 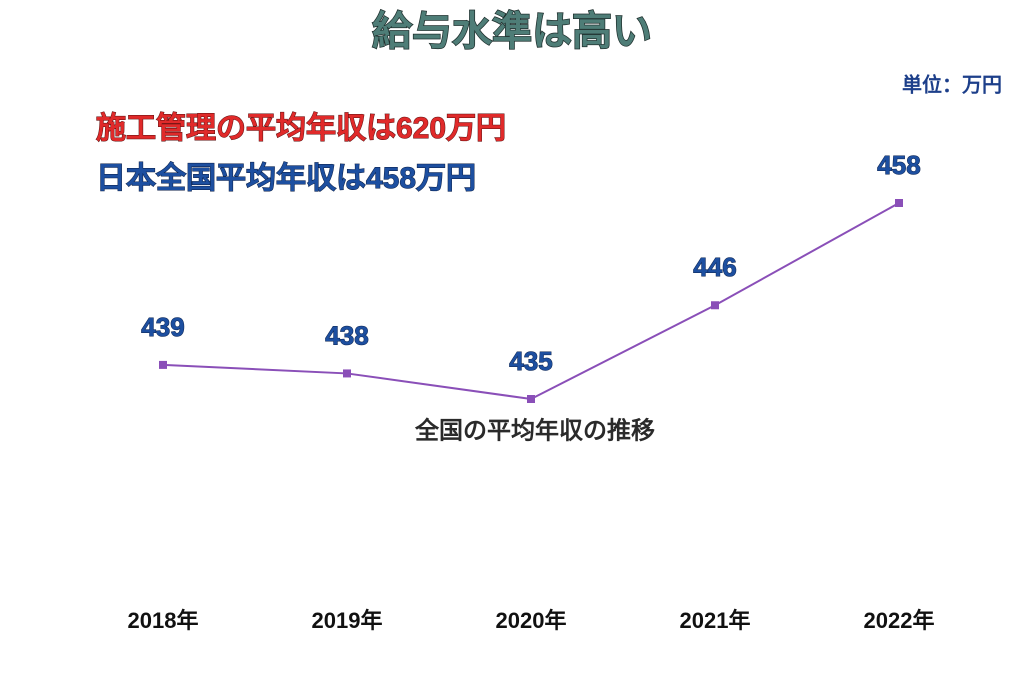 What do you see at coordinates (512, 32) in the screenshot?
I see `chart-title: 給与水準は高い` at bounding box center [512, 32].